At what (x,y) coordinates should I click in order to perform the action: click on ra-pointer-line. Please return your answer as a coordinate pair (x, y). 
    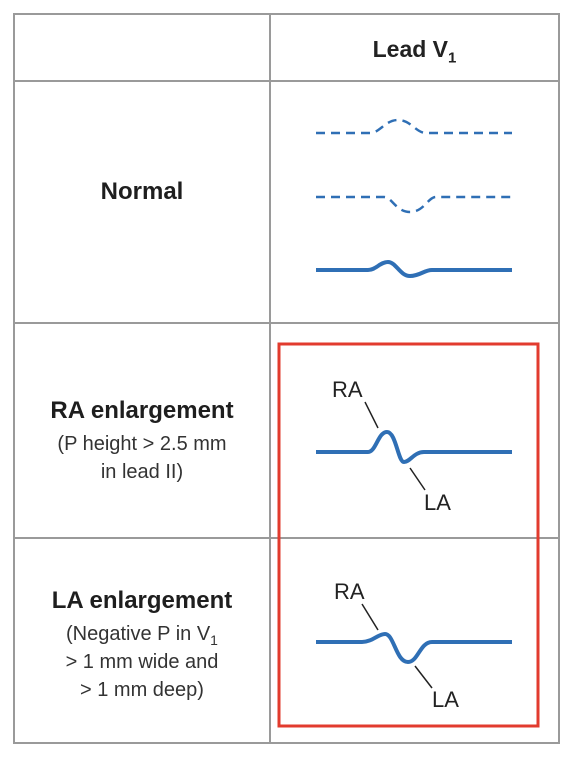
    Looking at the image, I should click on (371, 415).